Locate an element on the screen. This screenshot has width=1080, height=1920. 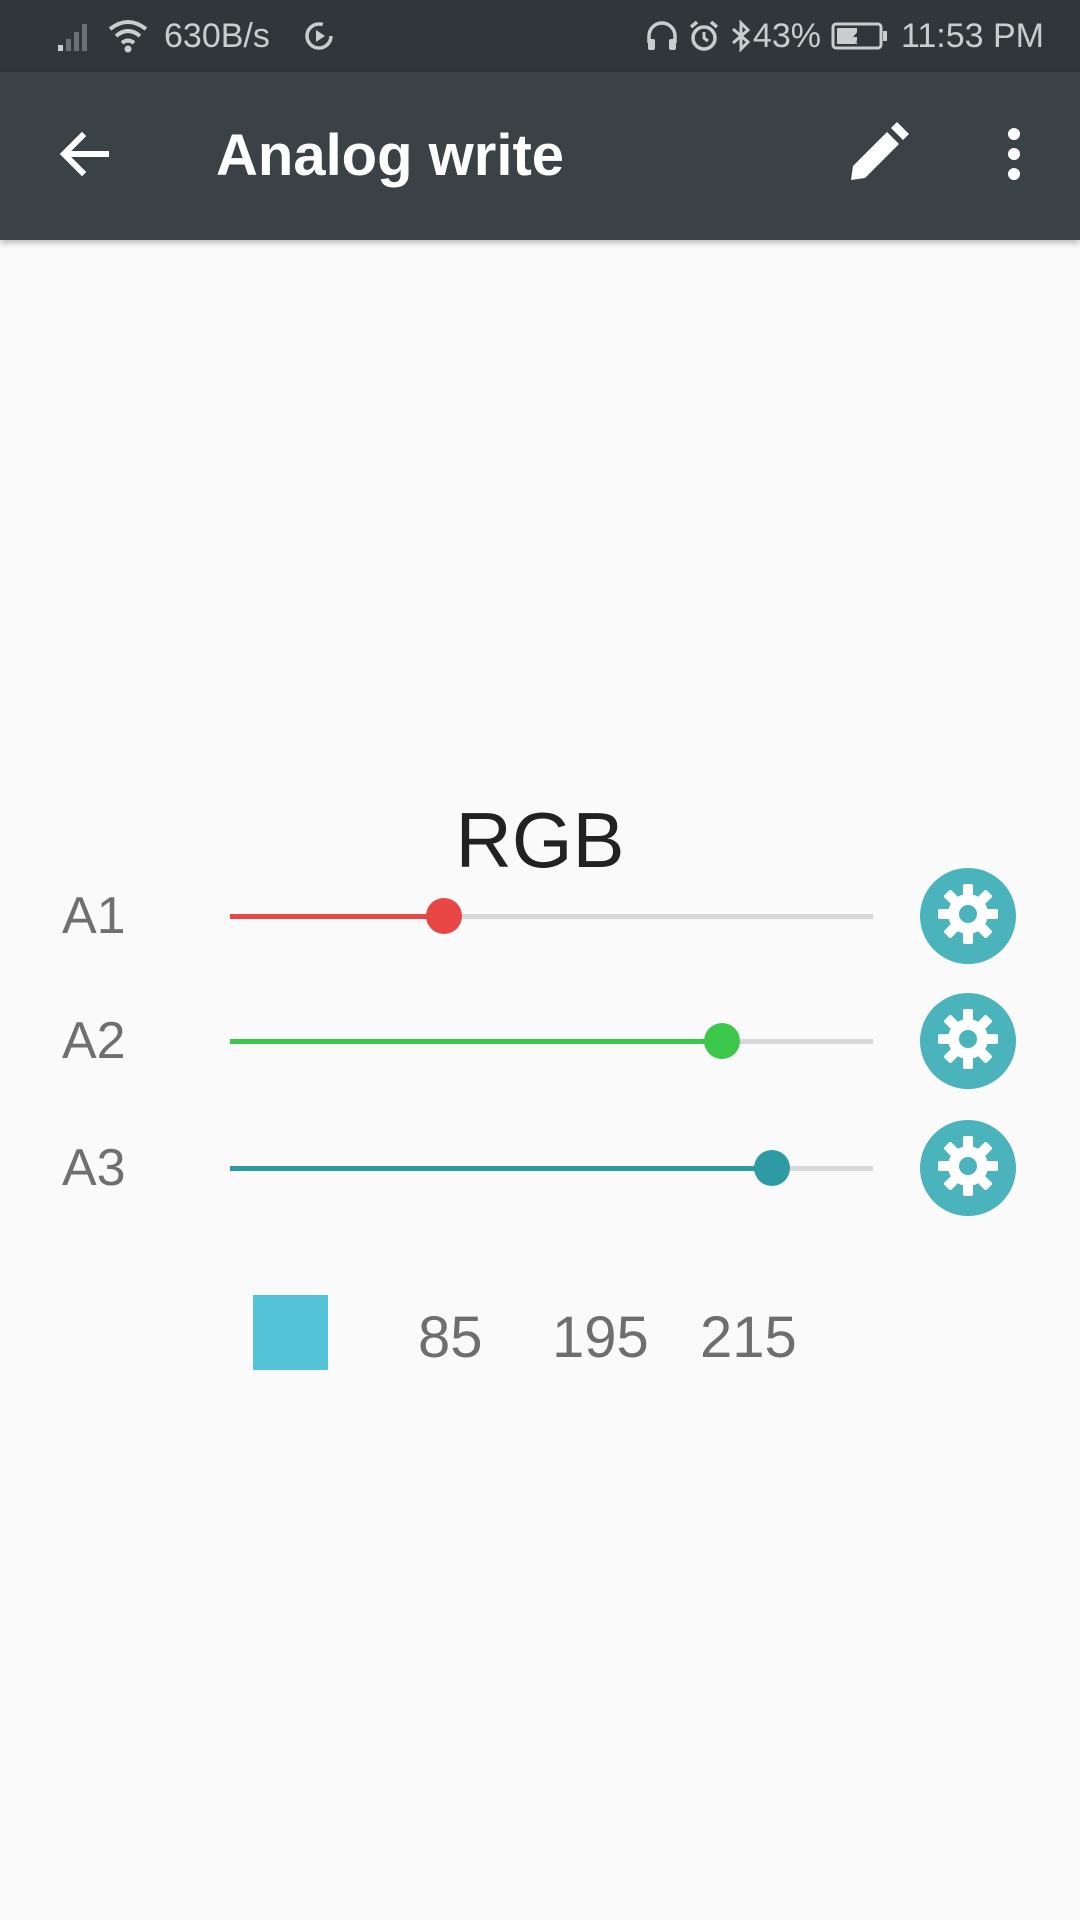
channel-label: A2 is located at coordinates (94, 1041).